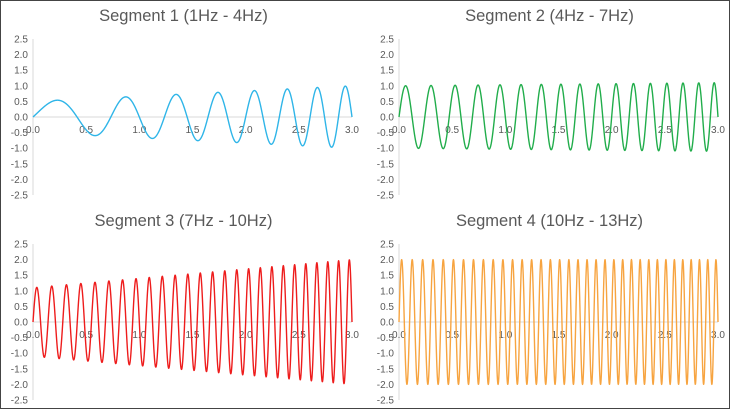 The width and height of the screenshot is (730, 410). What do you see at coordinates (549, 16) in the screenshot?
I see `chart-title: Segment 2 (4Hz - 7Hz)` at bounding box center [549, 16].